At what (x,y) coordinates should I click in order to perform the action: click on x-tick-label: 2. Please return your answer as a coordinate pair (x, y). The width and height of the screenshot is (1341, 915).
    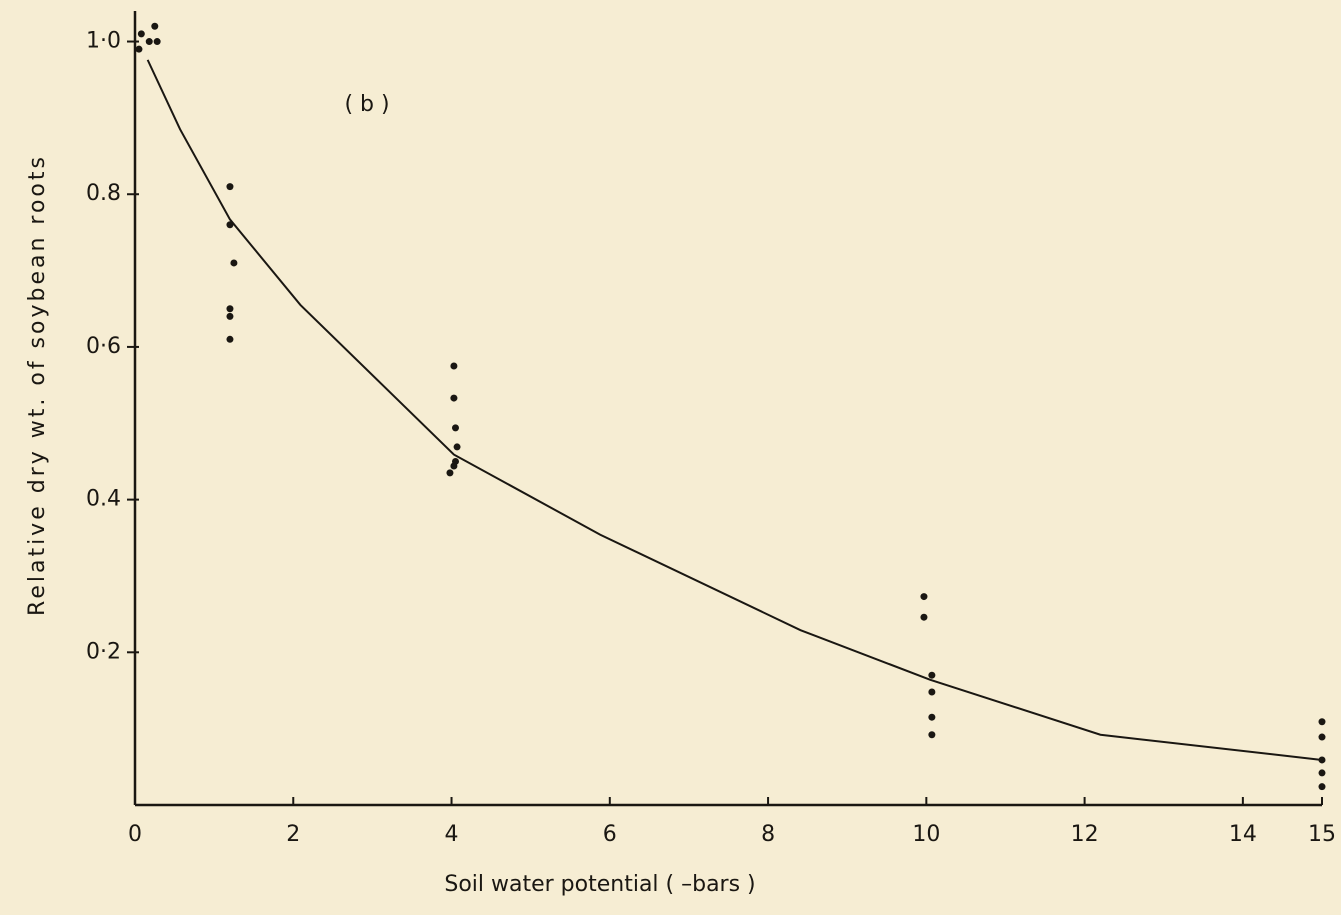
    Looking at the image, I should click on (293, 834).